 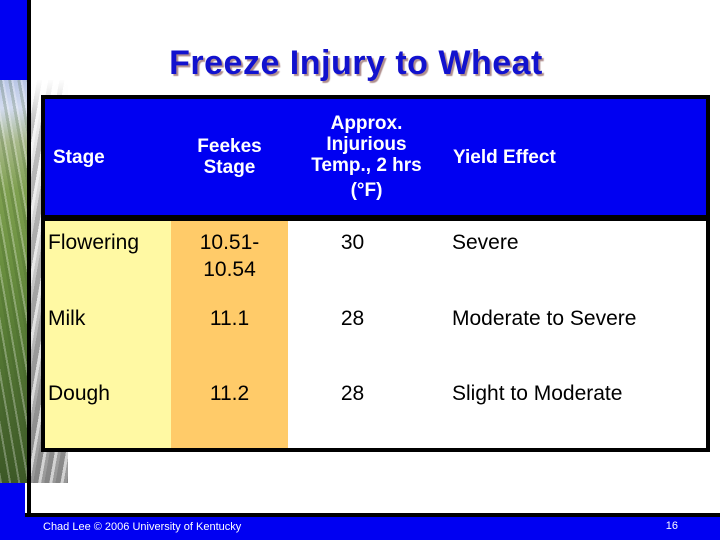 I want to click on cell-feekes-stage-value: 11.2, so click(x=229, y=394).